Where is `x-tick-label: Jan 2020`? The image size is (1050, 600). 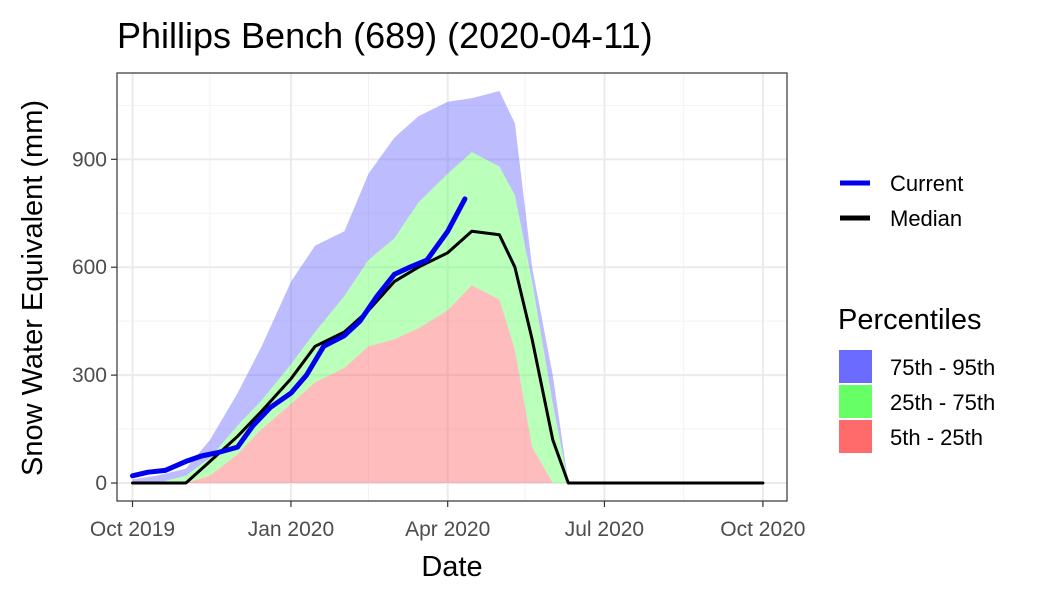
x-tick-label: Jan 2020 is located at coordinates (291, 529).